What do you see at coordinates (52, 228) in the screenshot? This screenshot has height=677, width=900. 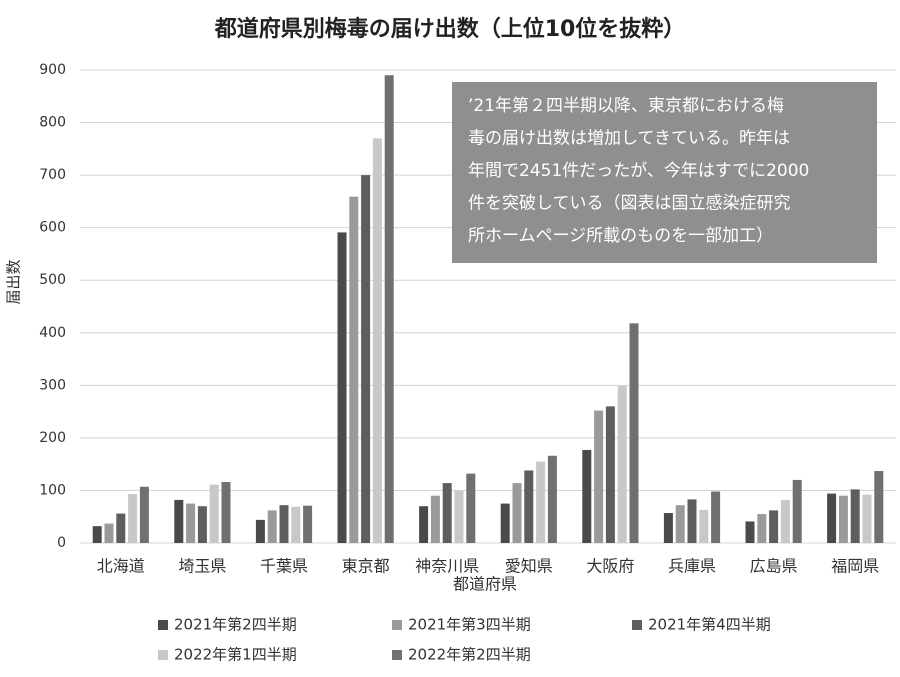 I see `y-tick-label: 600` at bounding box center [52, 228].